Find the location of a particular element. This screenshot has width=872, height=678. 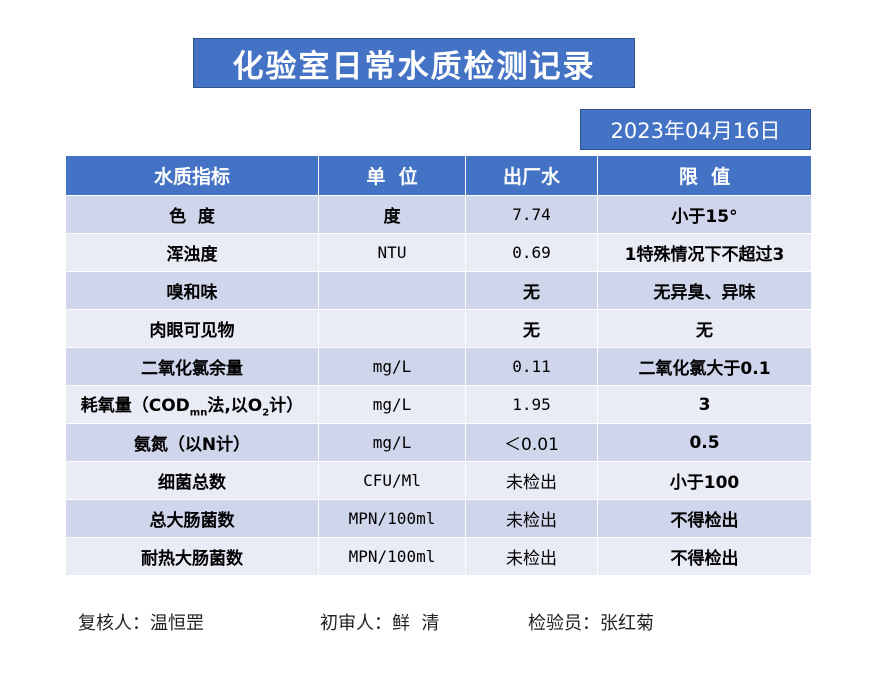

table-row: 细菌总数 CFU/Ml 未检出 小于100 is located at coordinates (438, 480).